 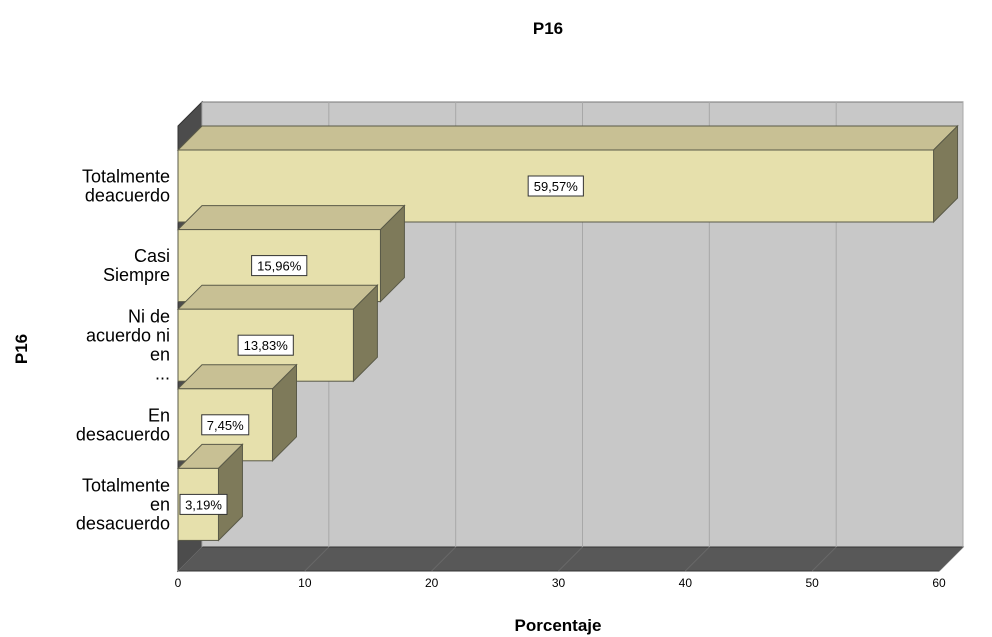 What do you see at coordinates (558, 625) in the screenshot?
I see `x-axis-title: Porcentaje` at bounding box center [558, 625].